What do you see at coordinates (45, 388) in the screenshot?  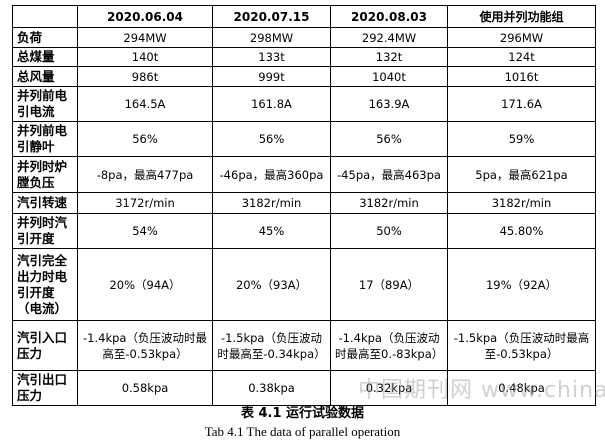 I see `row-label: 汽引出口压力` at bounding box center [45, 388].